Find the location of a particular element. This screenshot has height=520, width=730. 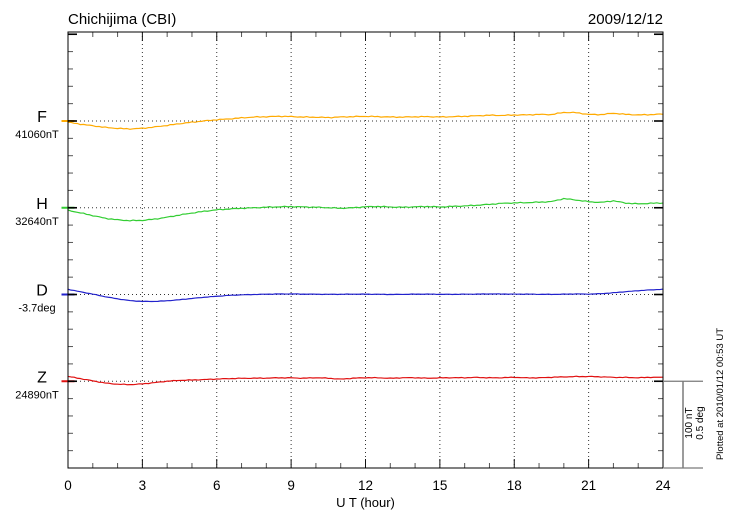

channel-labels: F 41060nT H 32640nT D -3.7deg Z 24890nT is located at coordinates (37, 255).